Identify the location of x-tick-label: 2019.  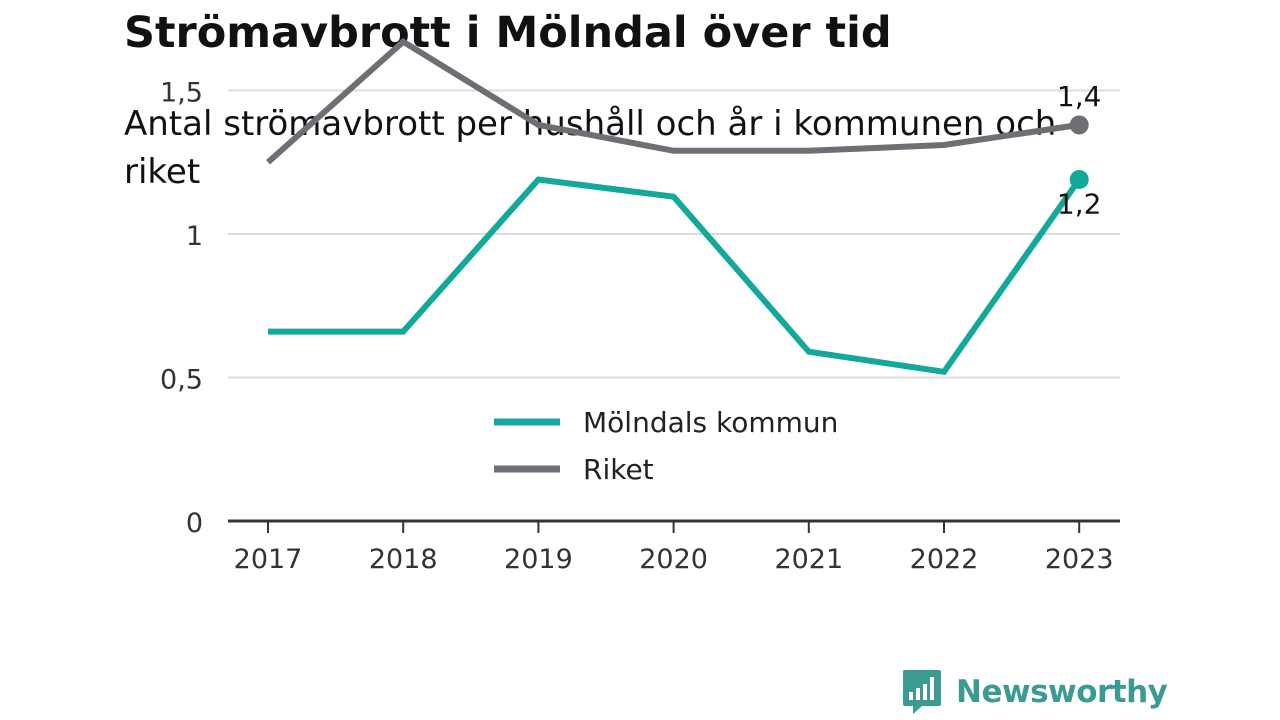
(538, 559).